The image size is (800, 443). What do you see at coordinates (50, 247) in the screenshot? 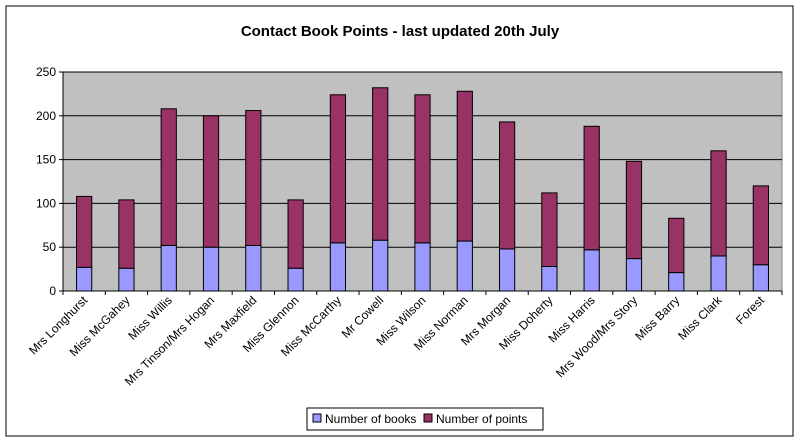
I see `y-tick-label: 50` at bounding box center [50, 247].